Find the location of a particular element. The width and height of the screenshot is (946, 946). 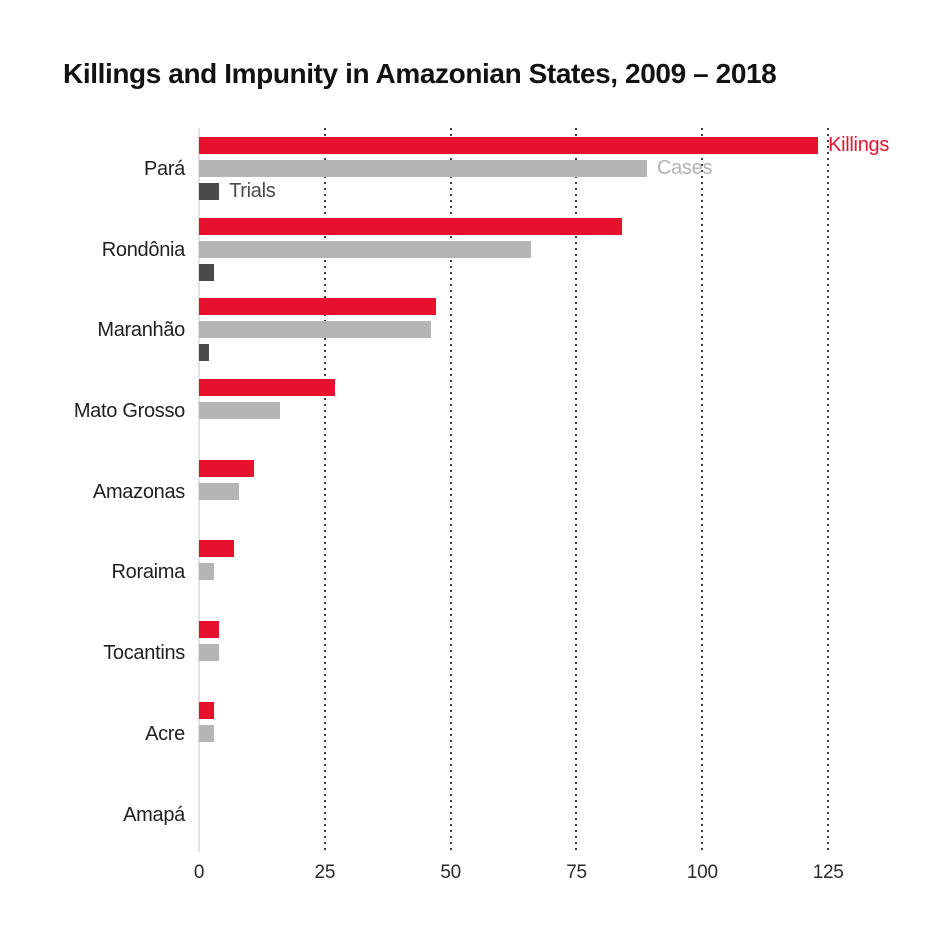

axis-baseline is located at coordinates (199, 490).